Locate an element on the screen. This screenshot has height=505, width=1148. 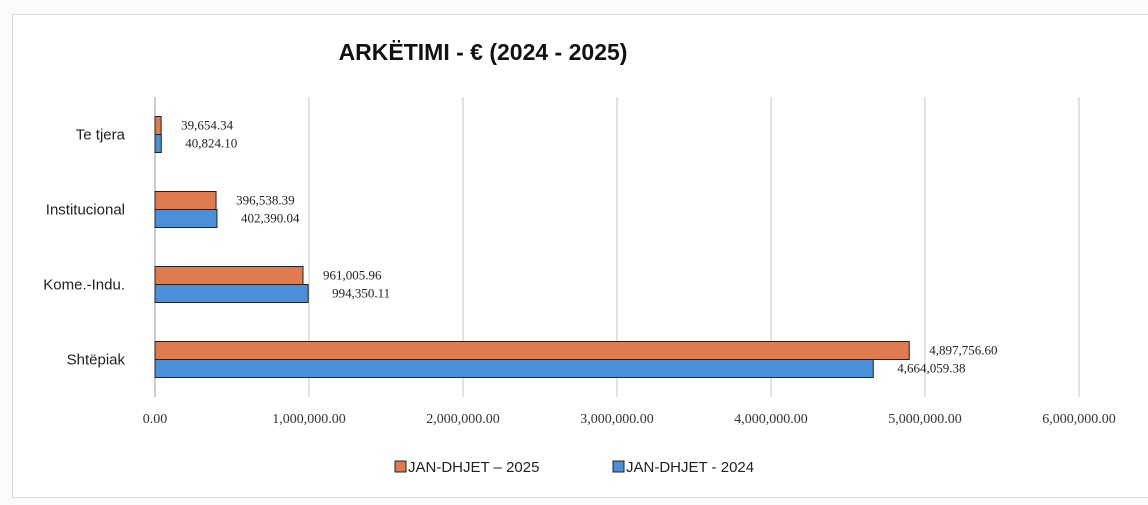
category-label: Shtëpiak is located at coordinates (96, 360).